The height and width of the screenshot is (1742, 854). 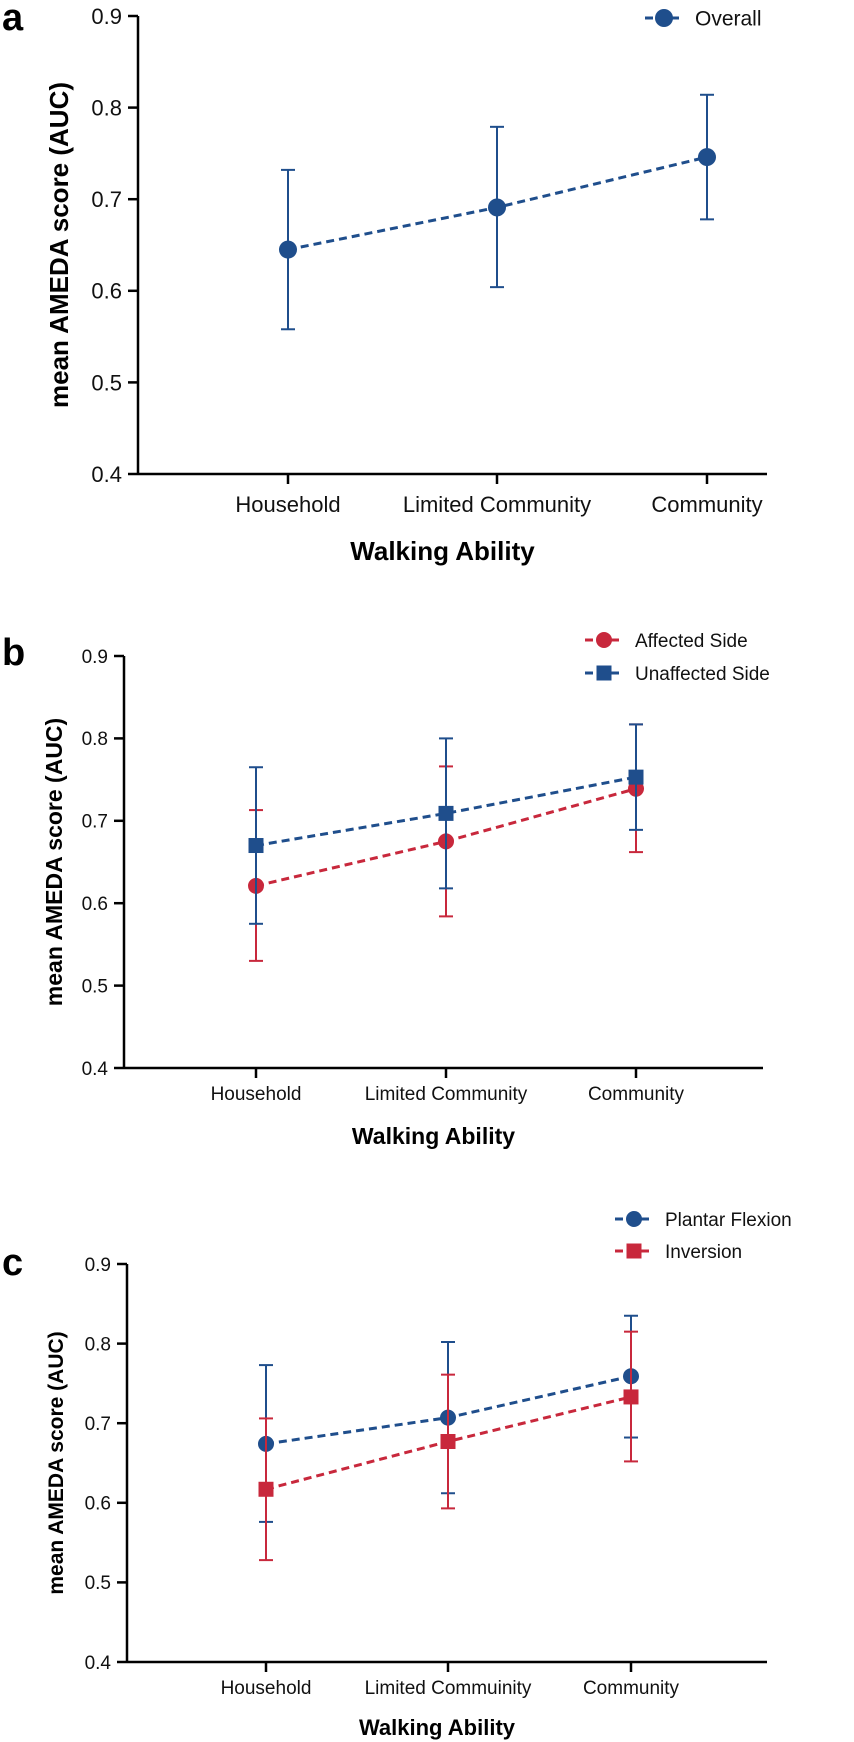 What do you see at coordinates (728, 1220) in the screenshot?
I see `legend-label: Plantar Flexion` at bounding box center [728, 1220].